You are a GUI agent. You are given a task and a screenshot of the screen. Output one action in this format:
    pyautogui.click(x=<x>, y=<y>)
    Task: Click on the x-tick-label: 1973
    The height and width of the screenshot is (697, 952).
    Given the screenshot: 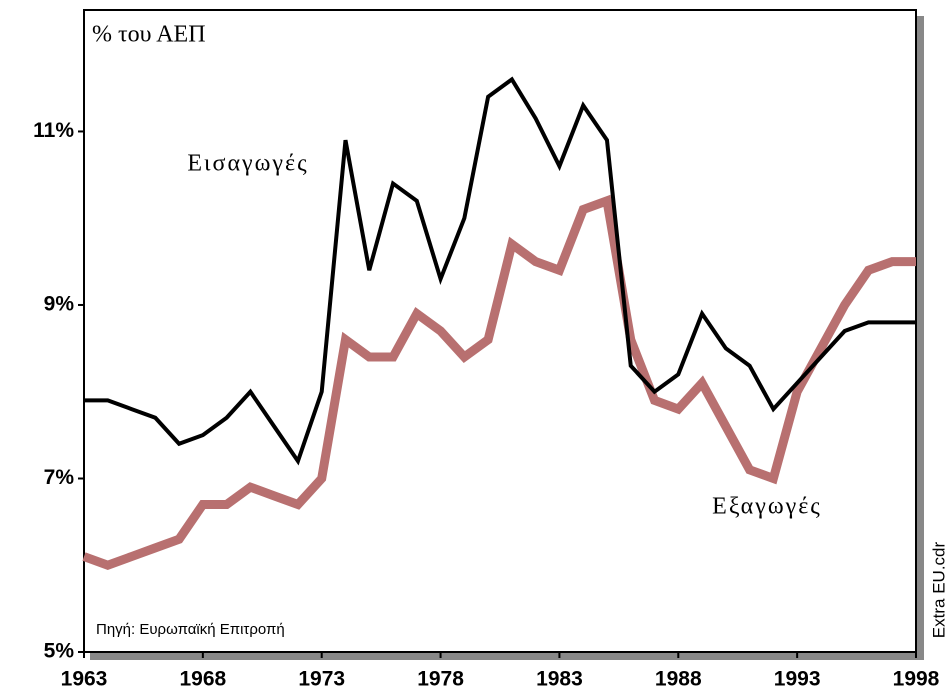 What is the action you would take?
    pyautogui.click(x=321, y=679)
    